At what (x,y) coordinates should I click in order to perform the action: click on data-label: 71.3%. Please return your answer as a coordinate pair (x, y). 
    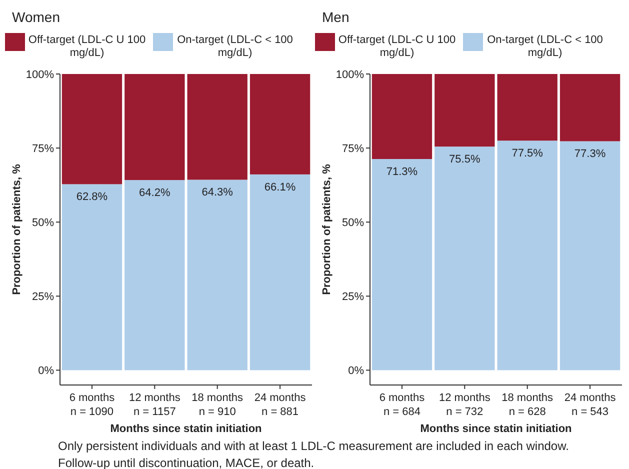
    Looking at the image, I should click on (402, 172).